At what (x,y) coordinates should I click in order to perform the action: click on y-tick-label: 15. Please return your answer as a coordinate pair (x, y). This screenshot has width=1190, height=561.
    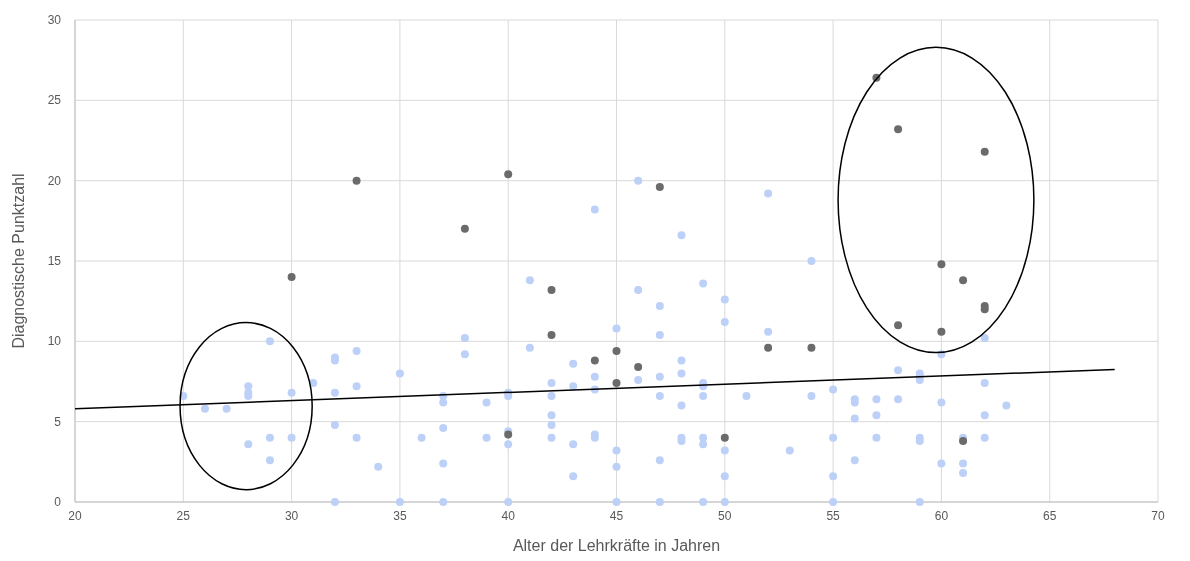
    Looking at the image, I should click on (54, 261).